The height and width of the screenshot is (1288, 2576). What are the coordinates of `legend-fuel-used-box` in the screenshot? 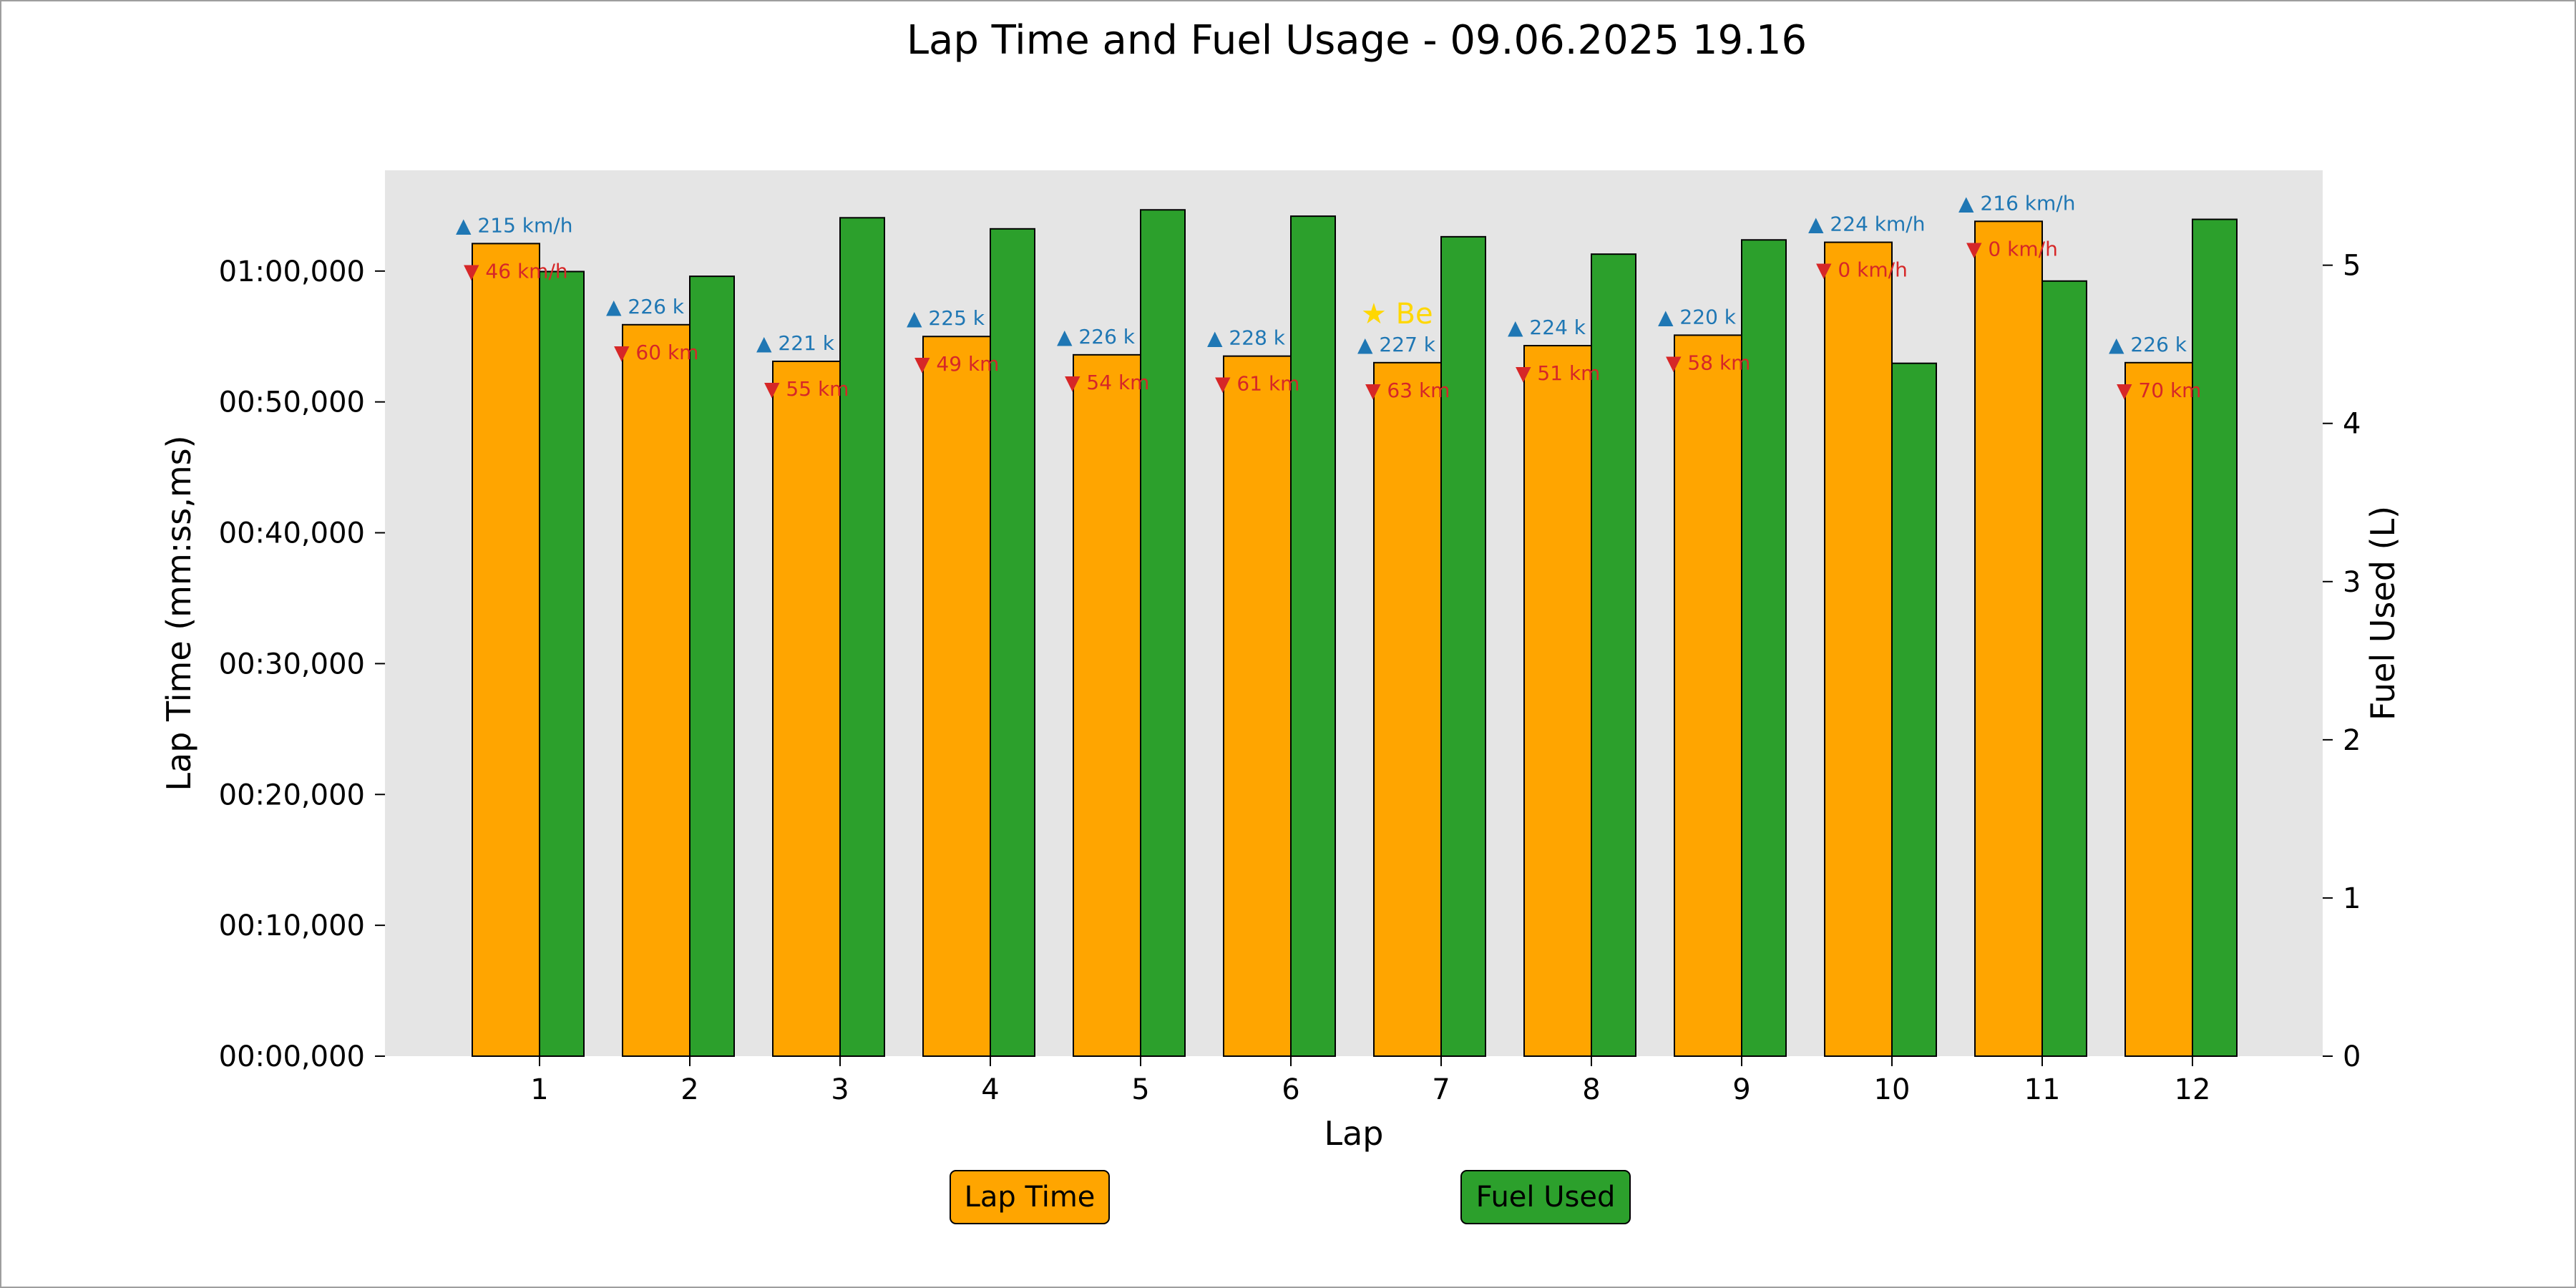 It's located at (1546, 1197).